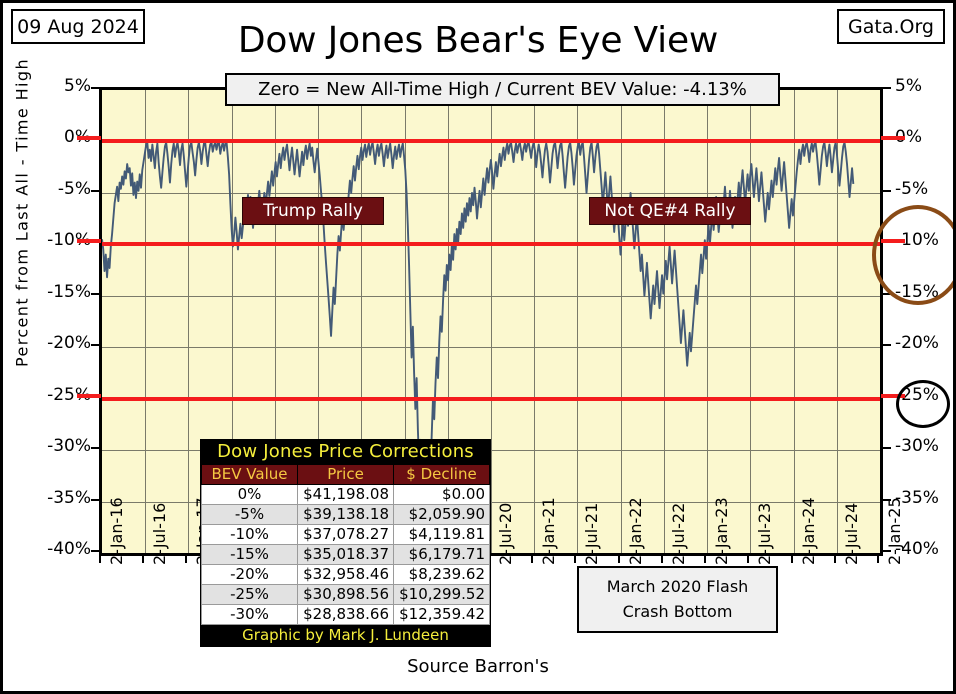 Image resolution: width=956 pixels, height=694 pixels. What do you see at coordinates (249, 574) in the screenshot?
I see `table-cell: -20%` at bounding box center [249, 574].